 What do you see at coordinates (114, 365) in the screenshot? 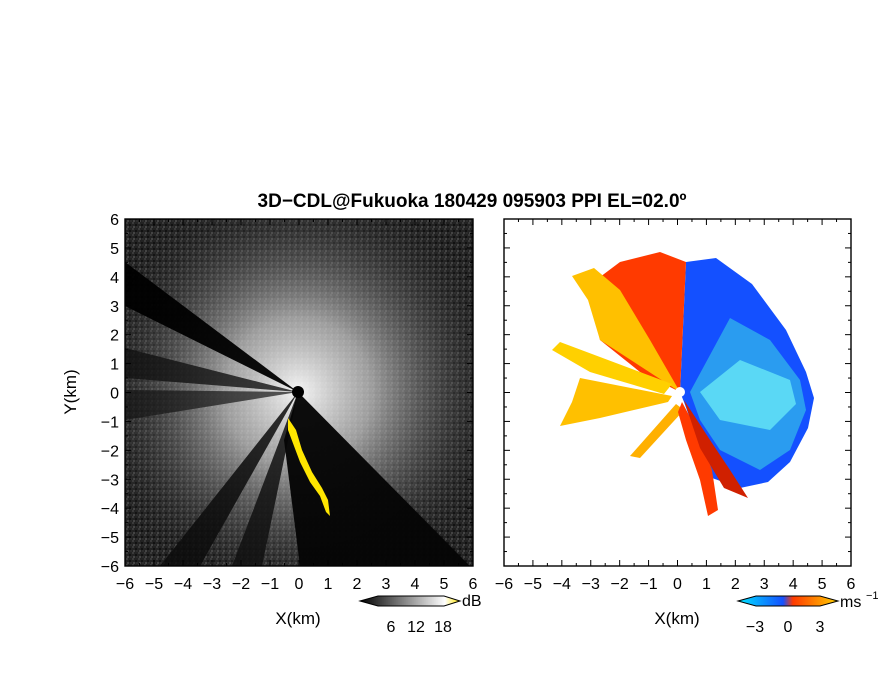
I see `reflectivity-y-tick-label: 1` at bounding box center [114, 365].